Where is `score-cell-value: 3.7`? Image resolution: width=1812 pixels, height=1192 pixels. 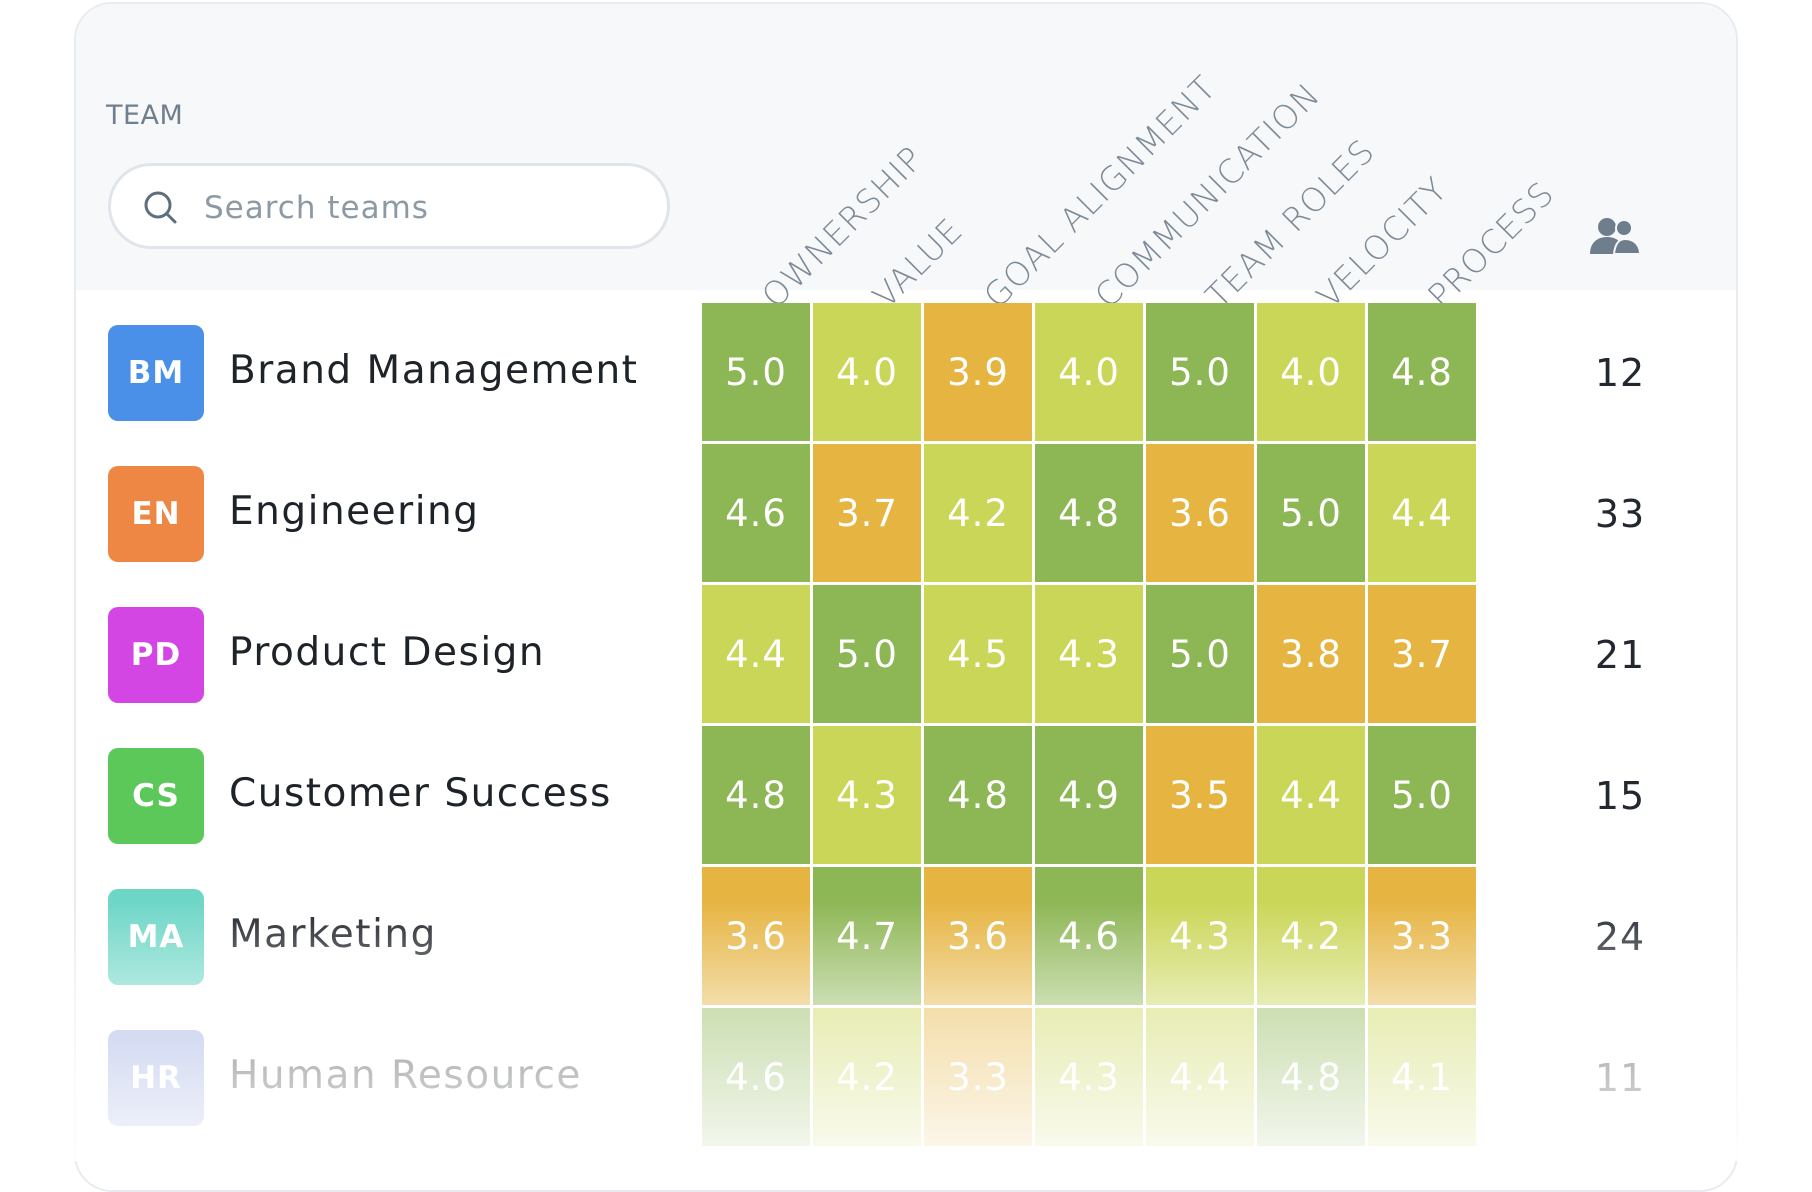 score-cell-value: 3.7 is located at coordinates (867, 513).